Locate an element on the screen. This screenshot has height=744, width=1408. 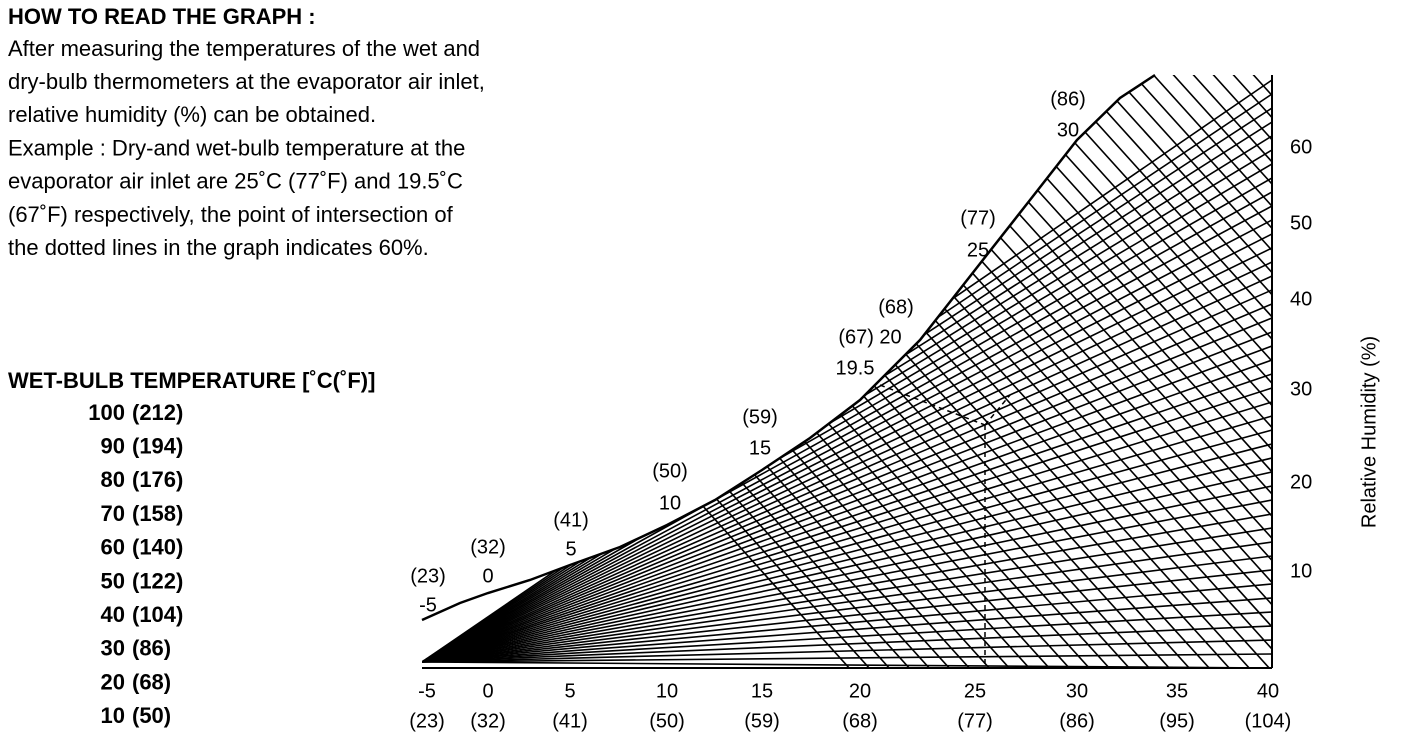
wet-bulb-f: (104) is located at coordinates (157, 614).